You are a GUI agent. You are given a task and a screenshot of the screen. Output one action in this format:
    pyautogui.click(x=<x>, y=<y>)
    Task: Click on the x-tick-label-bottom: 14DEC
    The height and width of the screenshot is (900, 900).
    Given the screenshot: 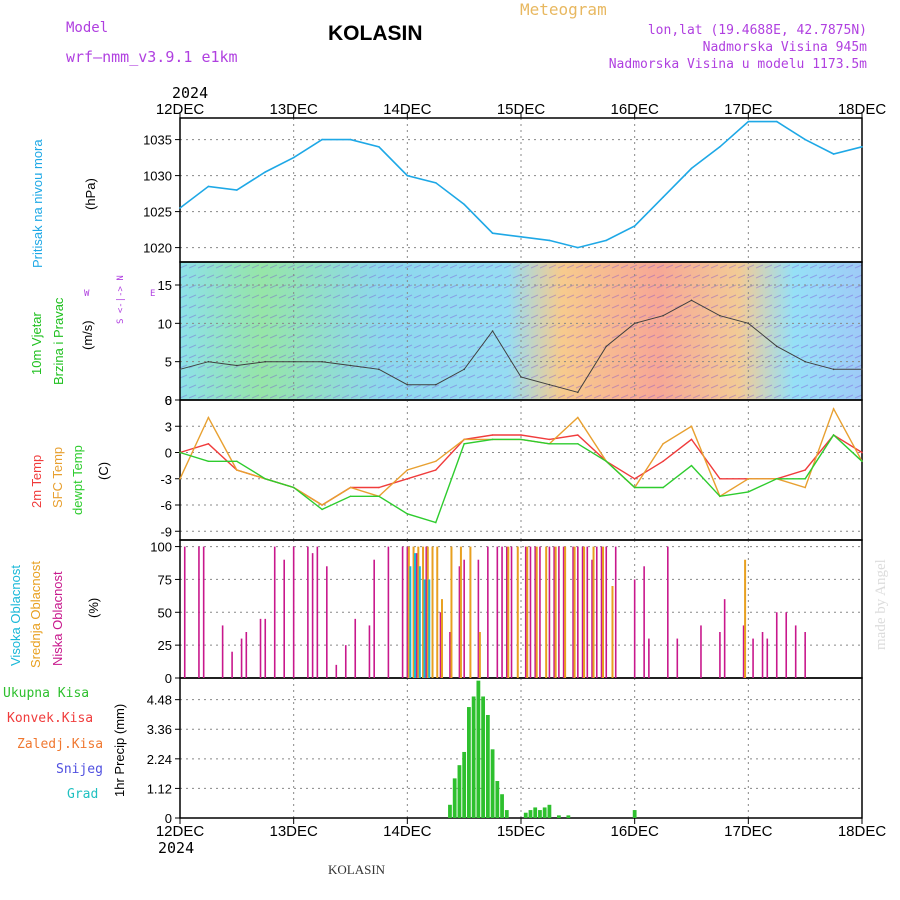 What is the action you would take?
    pyautogui.click(x=407, y=831)
    